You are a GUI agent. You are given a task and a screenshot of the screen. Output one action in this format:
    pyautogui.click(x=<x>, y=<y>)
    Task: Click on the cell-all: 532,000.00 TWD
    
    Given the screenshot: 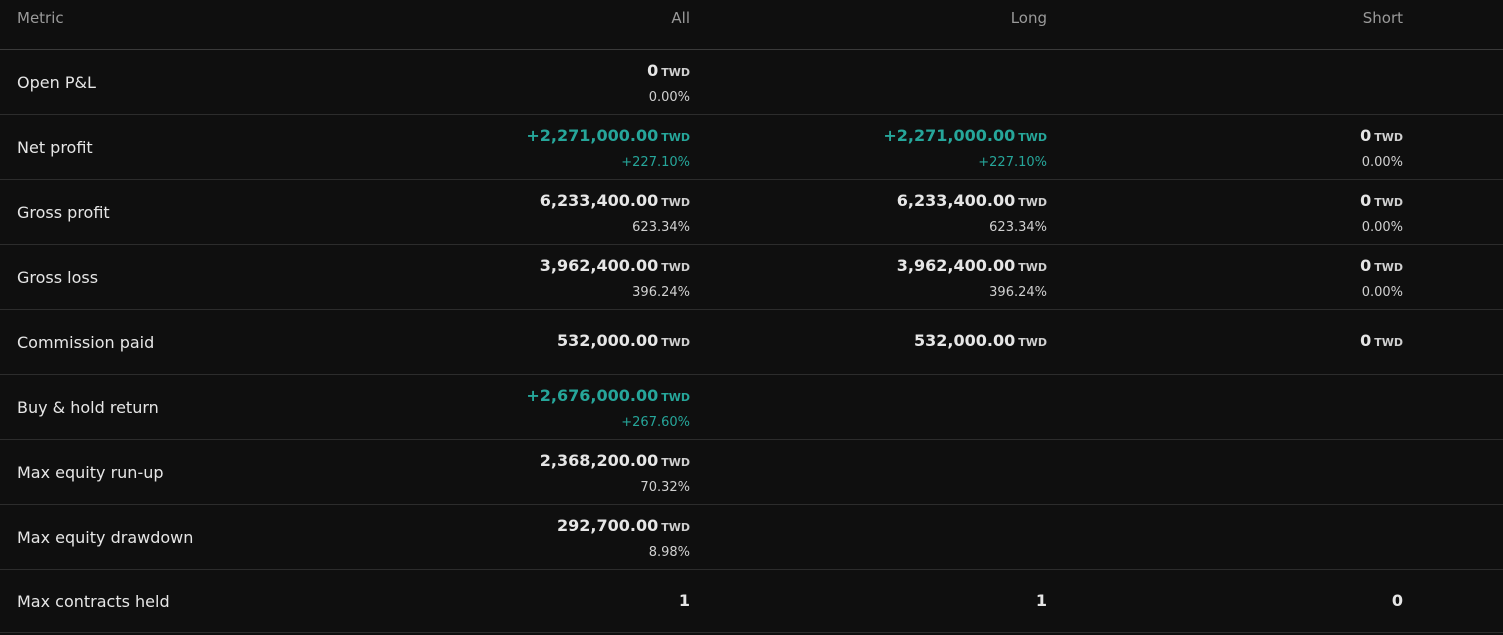 What is the action you would take?
    pyautogui.click(x=623, y=342)
    